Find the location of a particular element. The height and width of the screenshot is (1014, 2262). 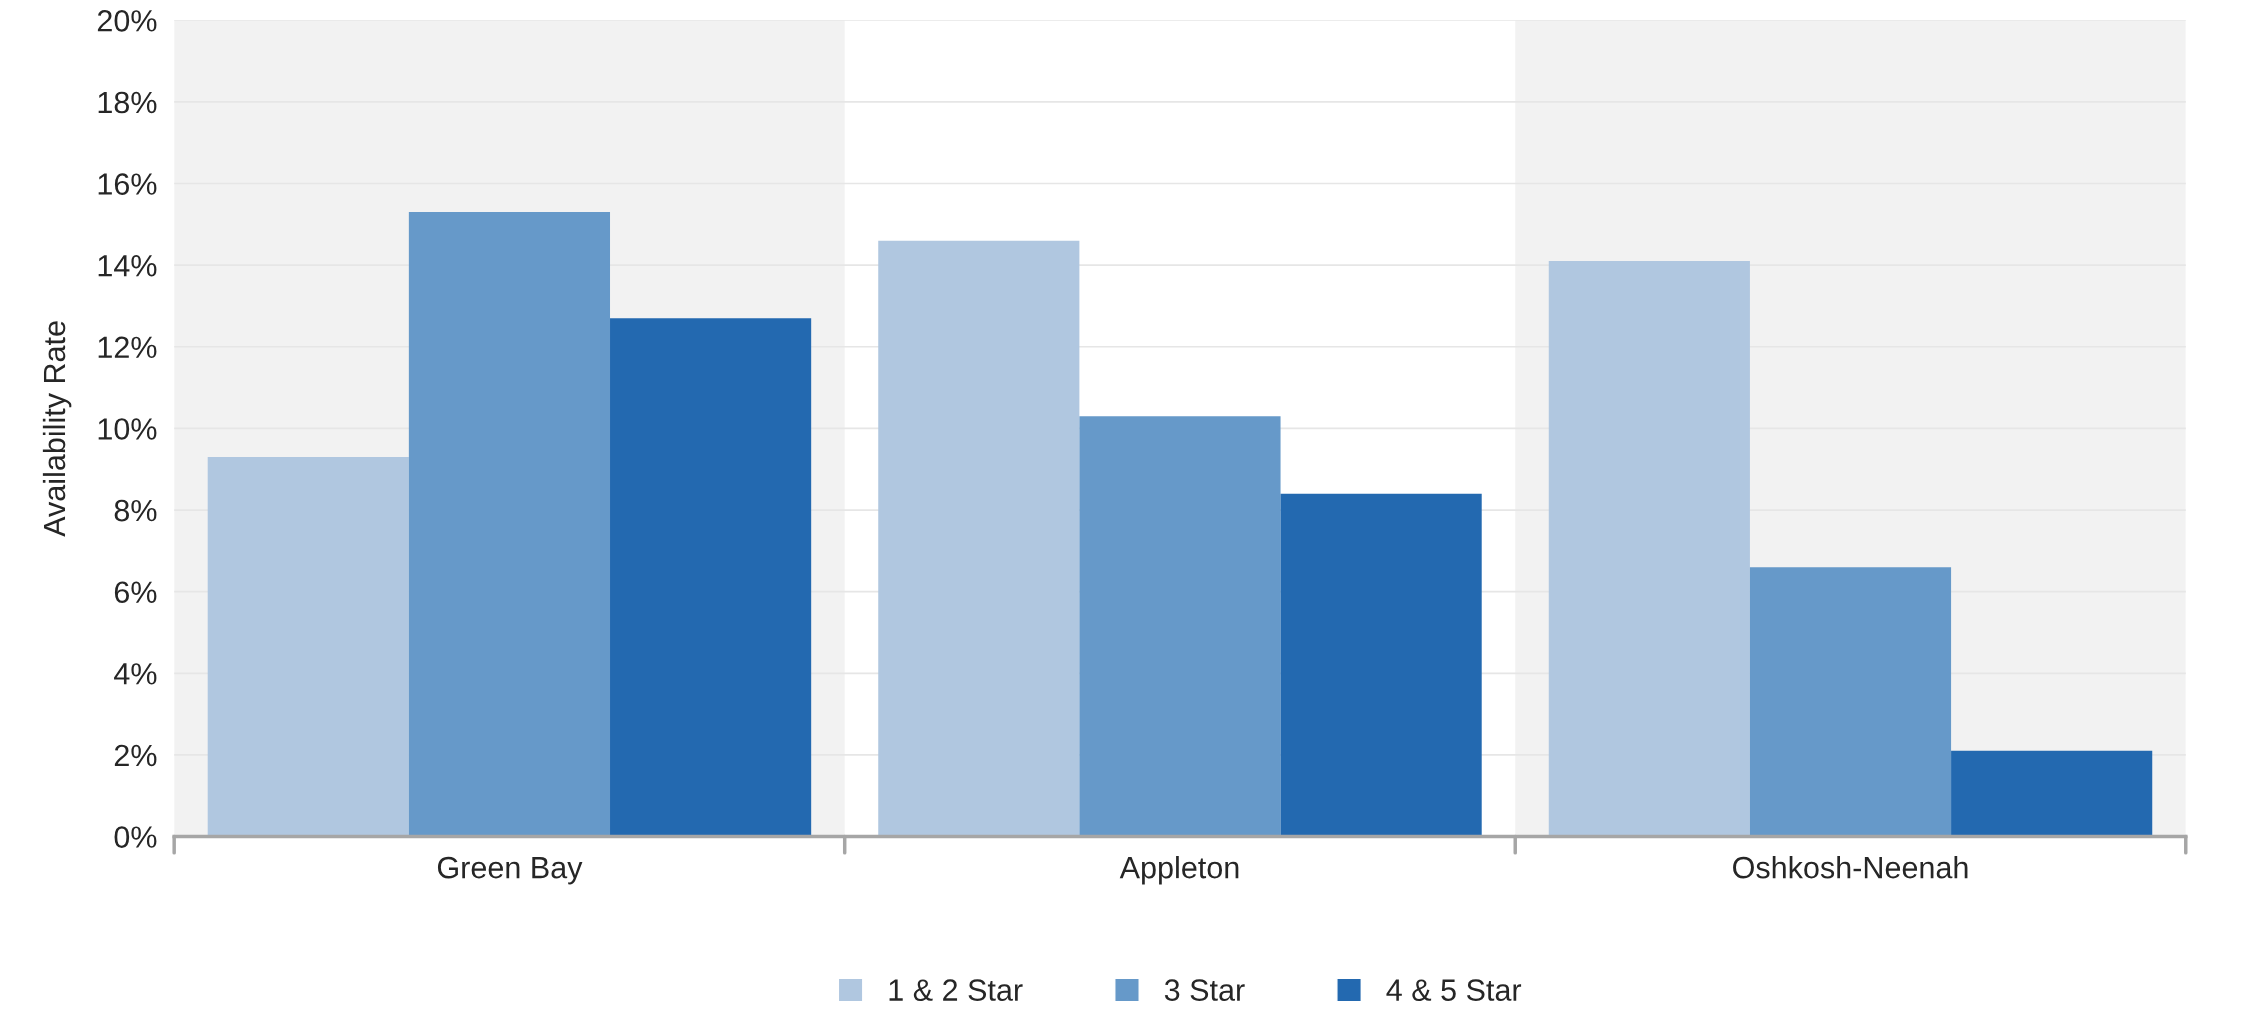

y-axis-title: Availability Rate is located at coordinates (57, 429).